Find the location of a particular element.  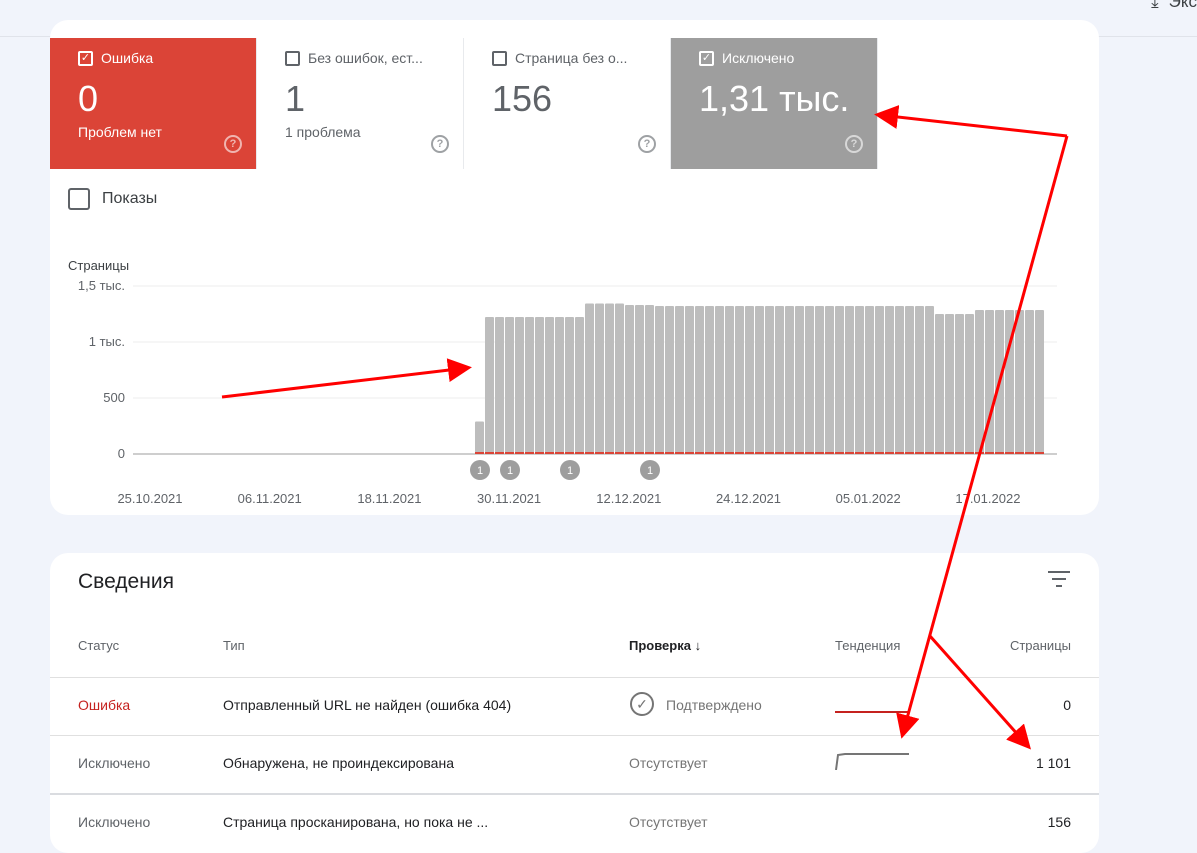

impressions-checkbox: Показы is located at coordinates (112, 199).